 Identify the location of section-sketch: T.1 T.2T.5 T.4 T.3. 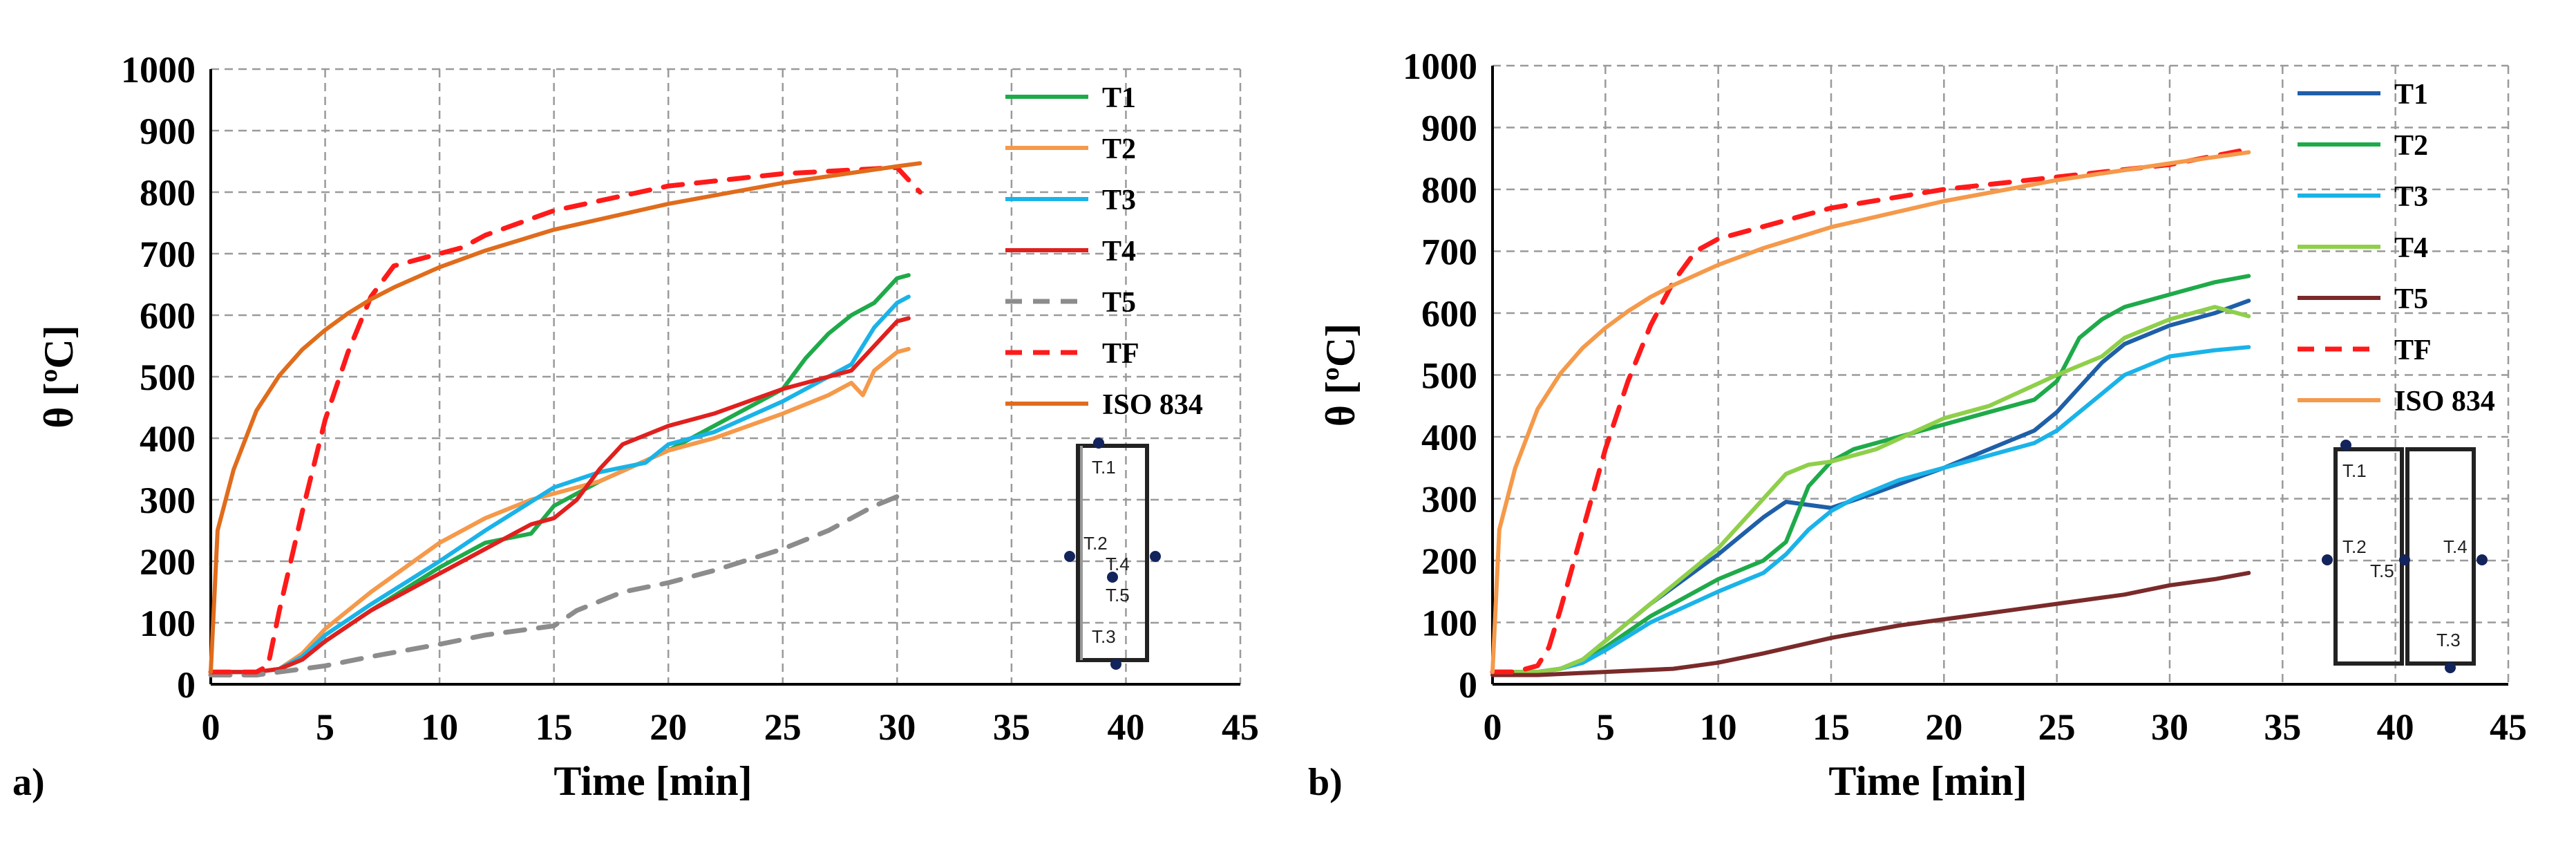
(2405, 556).